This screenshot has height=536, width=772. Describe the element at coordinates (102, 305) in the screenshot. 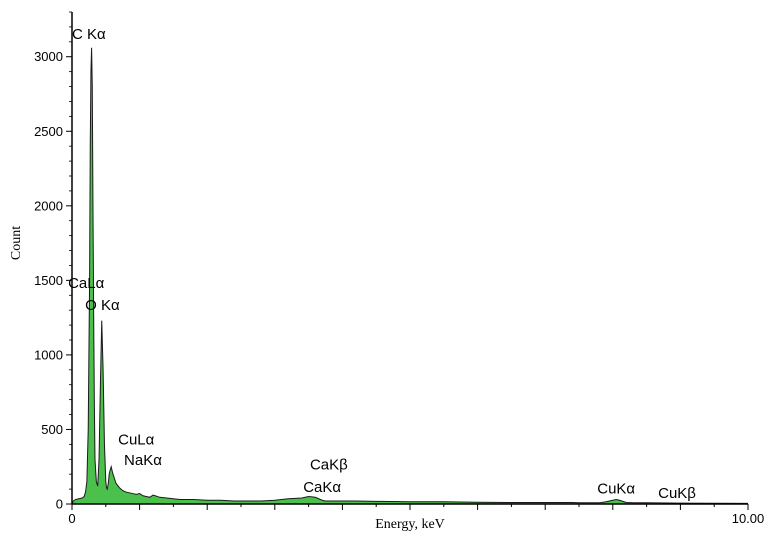

I see `peak-label: O Kα` at that location.